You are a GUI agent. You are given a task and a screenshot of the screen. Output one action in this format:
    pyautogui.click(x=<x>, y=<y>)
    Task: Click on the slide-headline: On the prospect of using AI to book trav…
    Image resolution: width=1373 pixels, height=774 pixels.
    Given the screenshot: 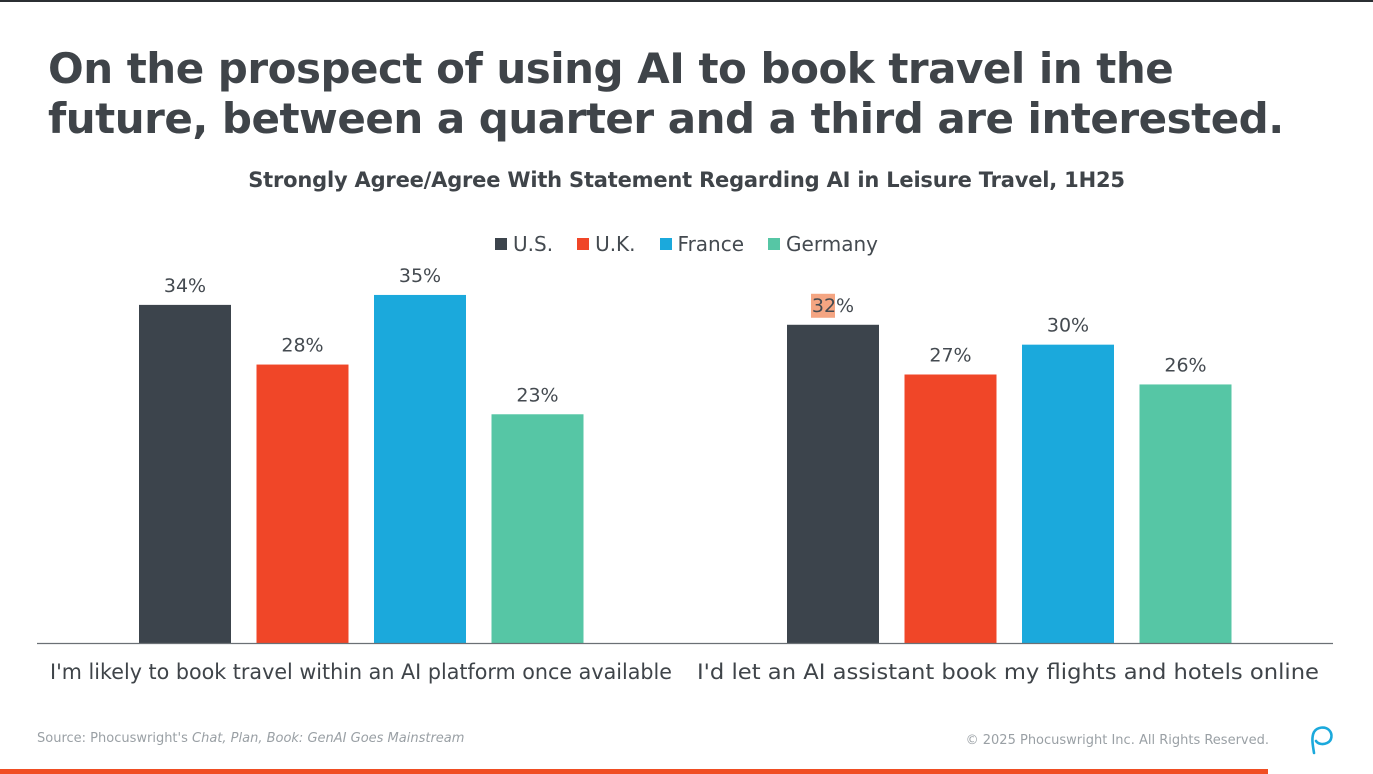 What is the action you would take?
    pyautogui.click(x=666, y=93)
    